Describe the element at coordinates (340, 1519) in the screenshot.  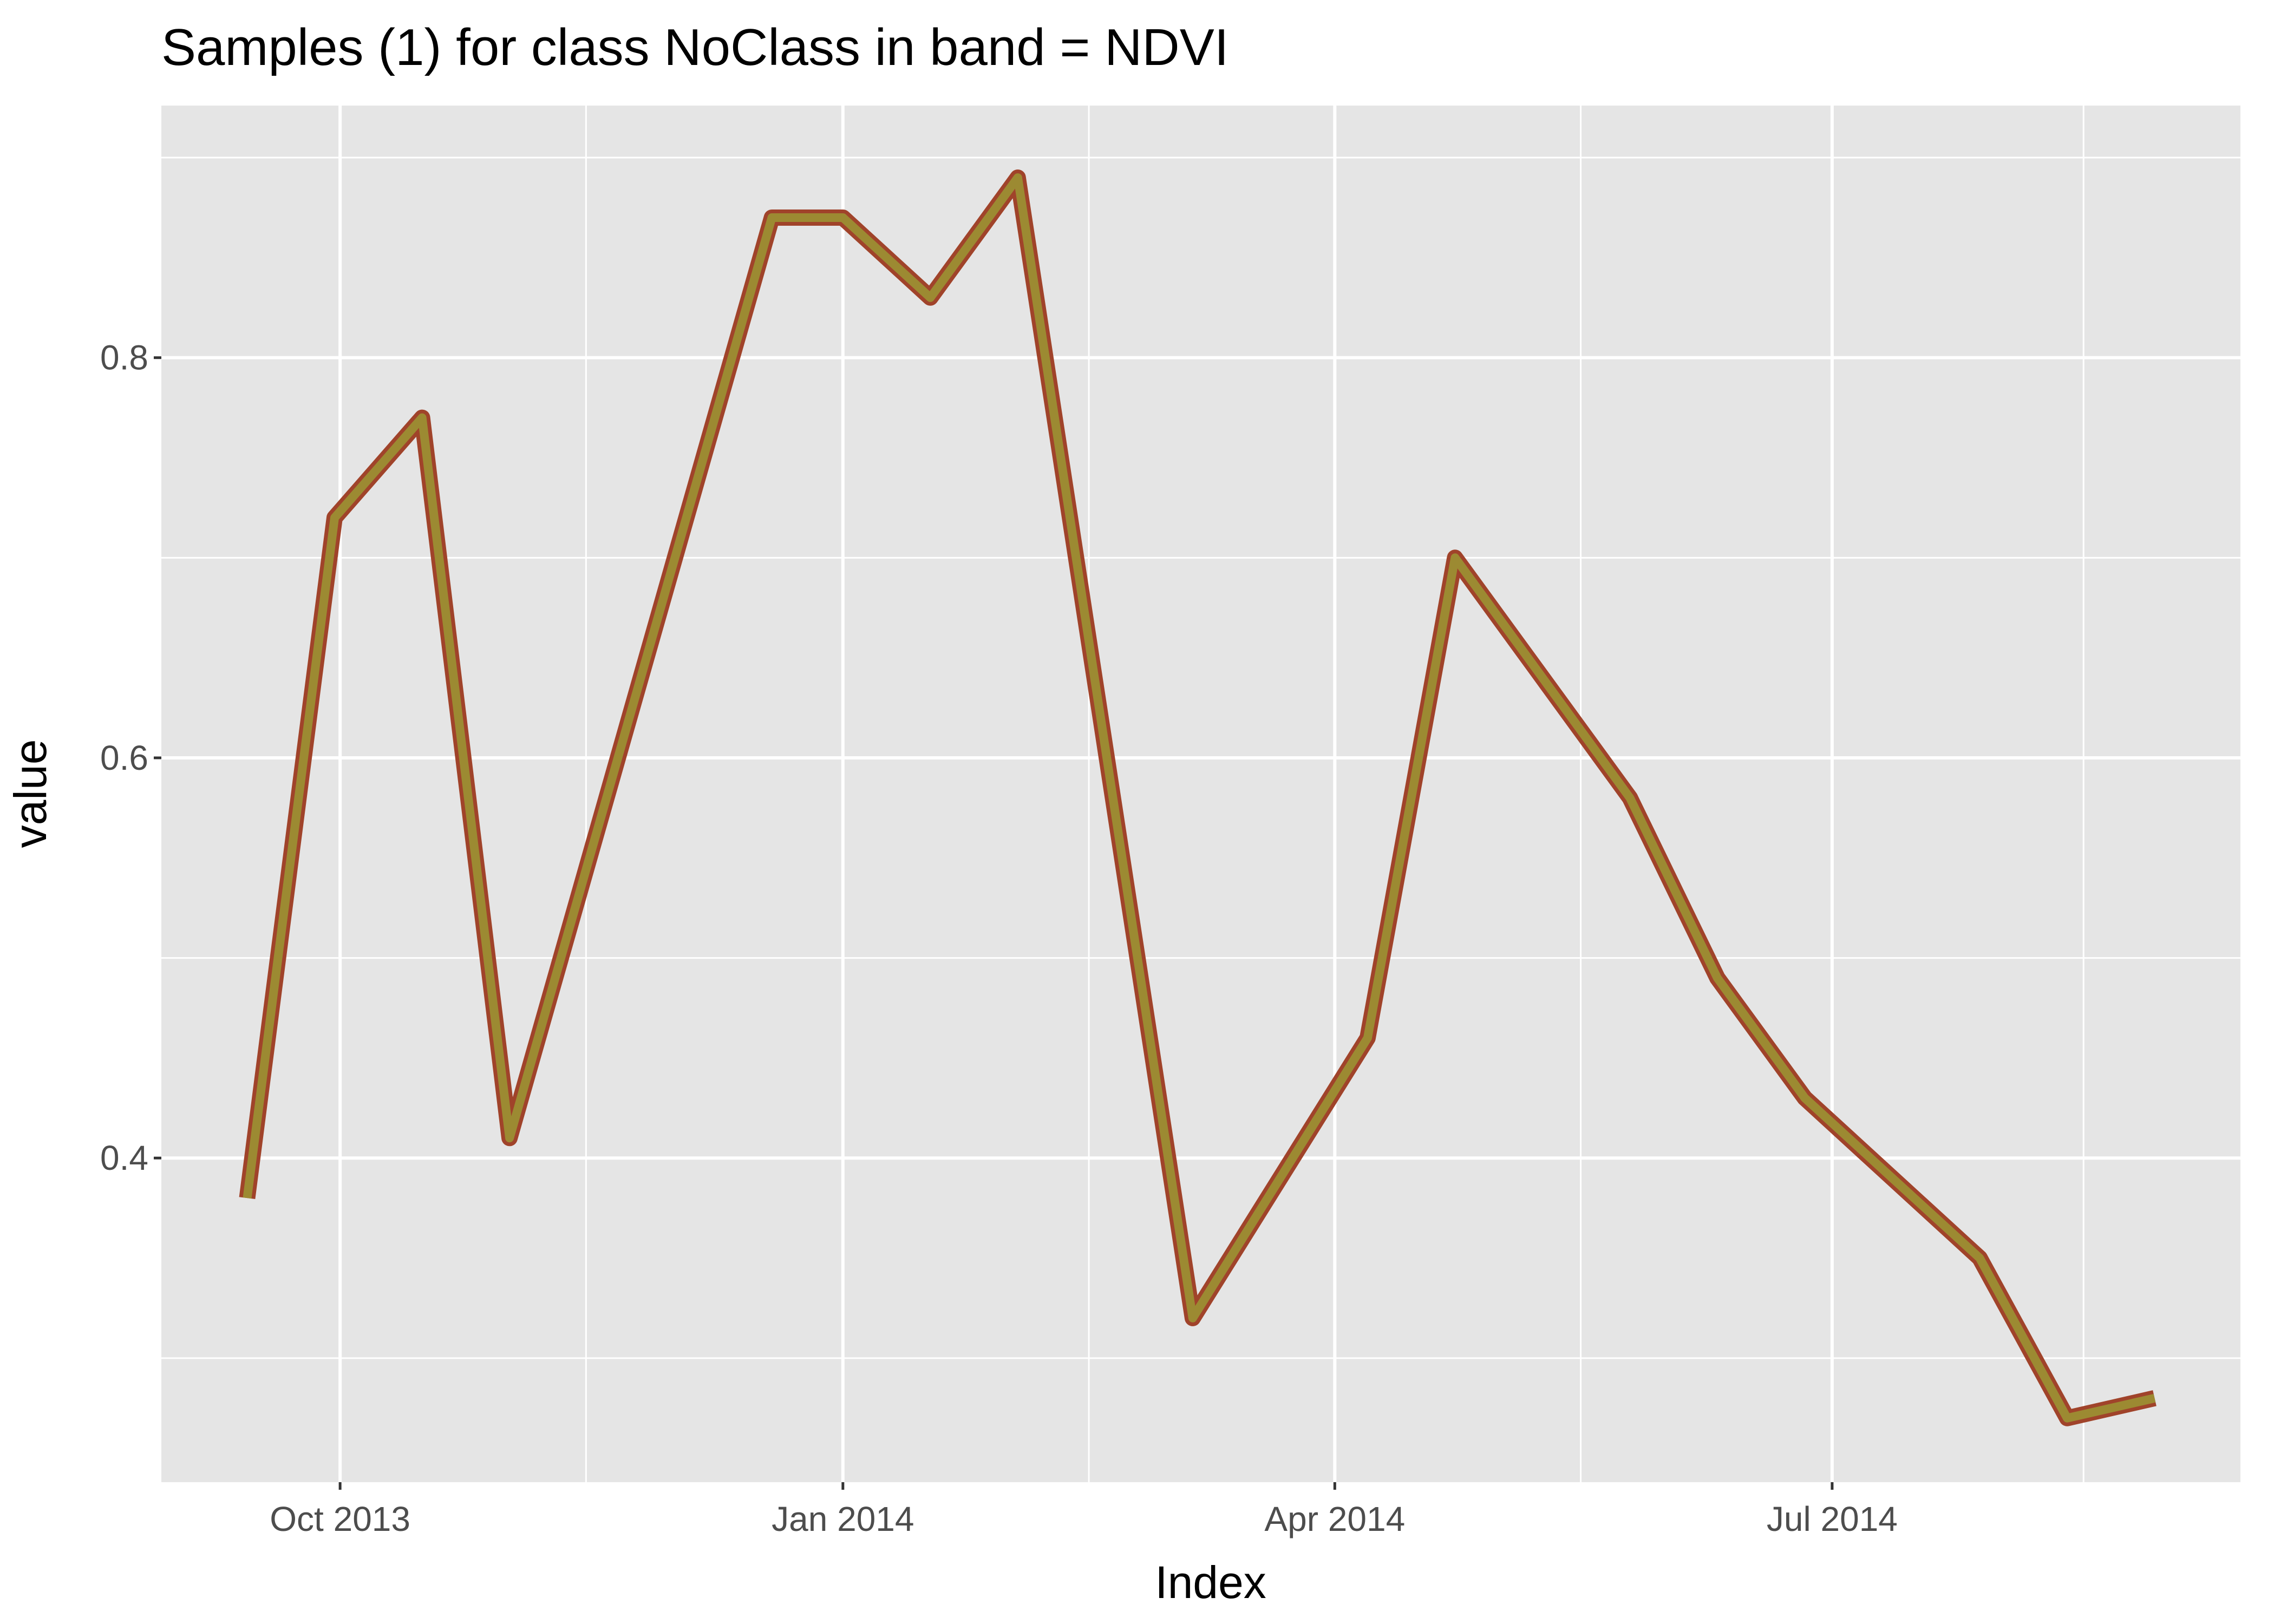
I see `x-tick-label: Oct 2013` at that location.